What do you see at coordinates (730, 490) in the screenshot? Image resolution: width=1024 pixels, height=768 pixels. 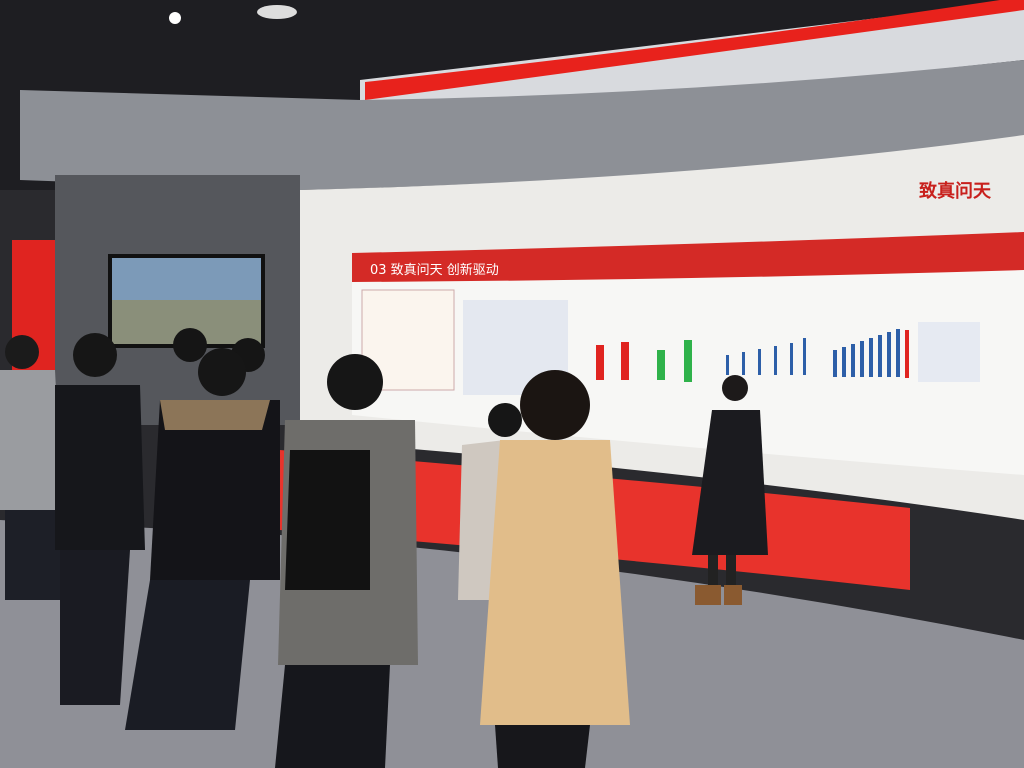 I see `guide` at bounding box center [730, 490].